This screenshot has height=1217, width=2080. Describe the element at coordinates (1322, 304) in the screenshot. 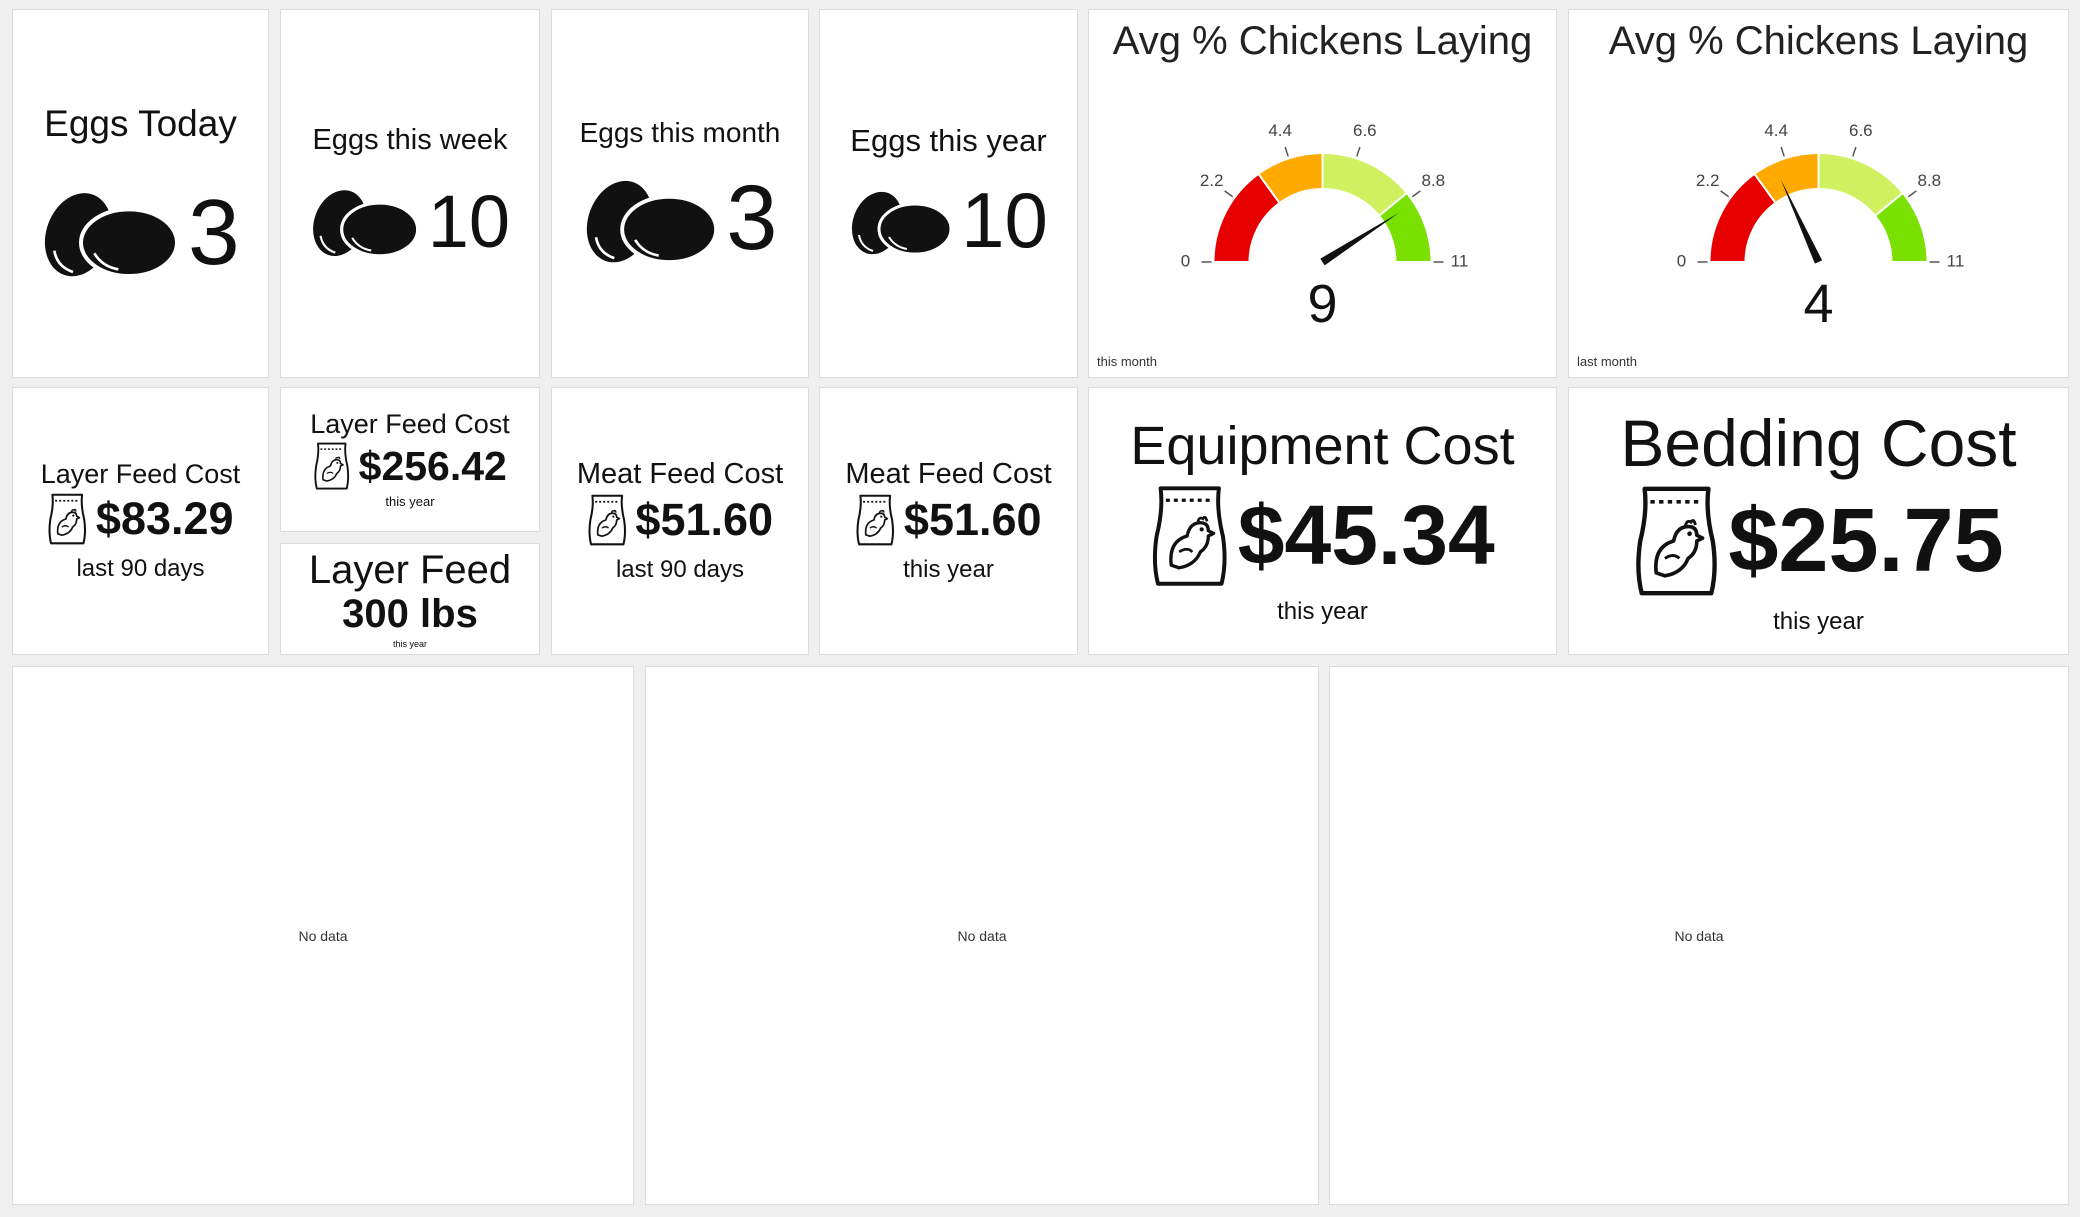

I see `gauge-value: 9` at that location.